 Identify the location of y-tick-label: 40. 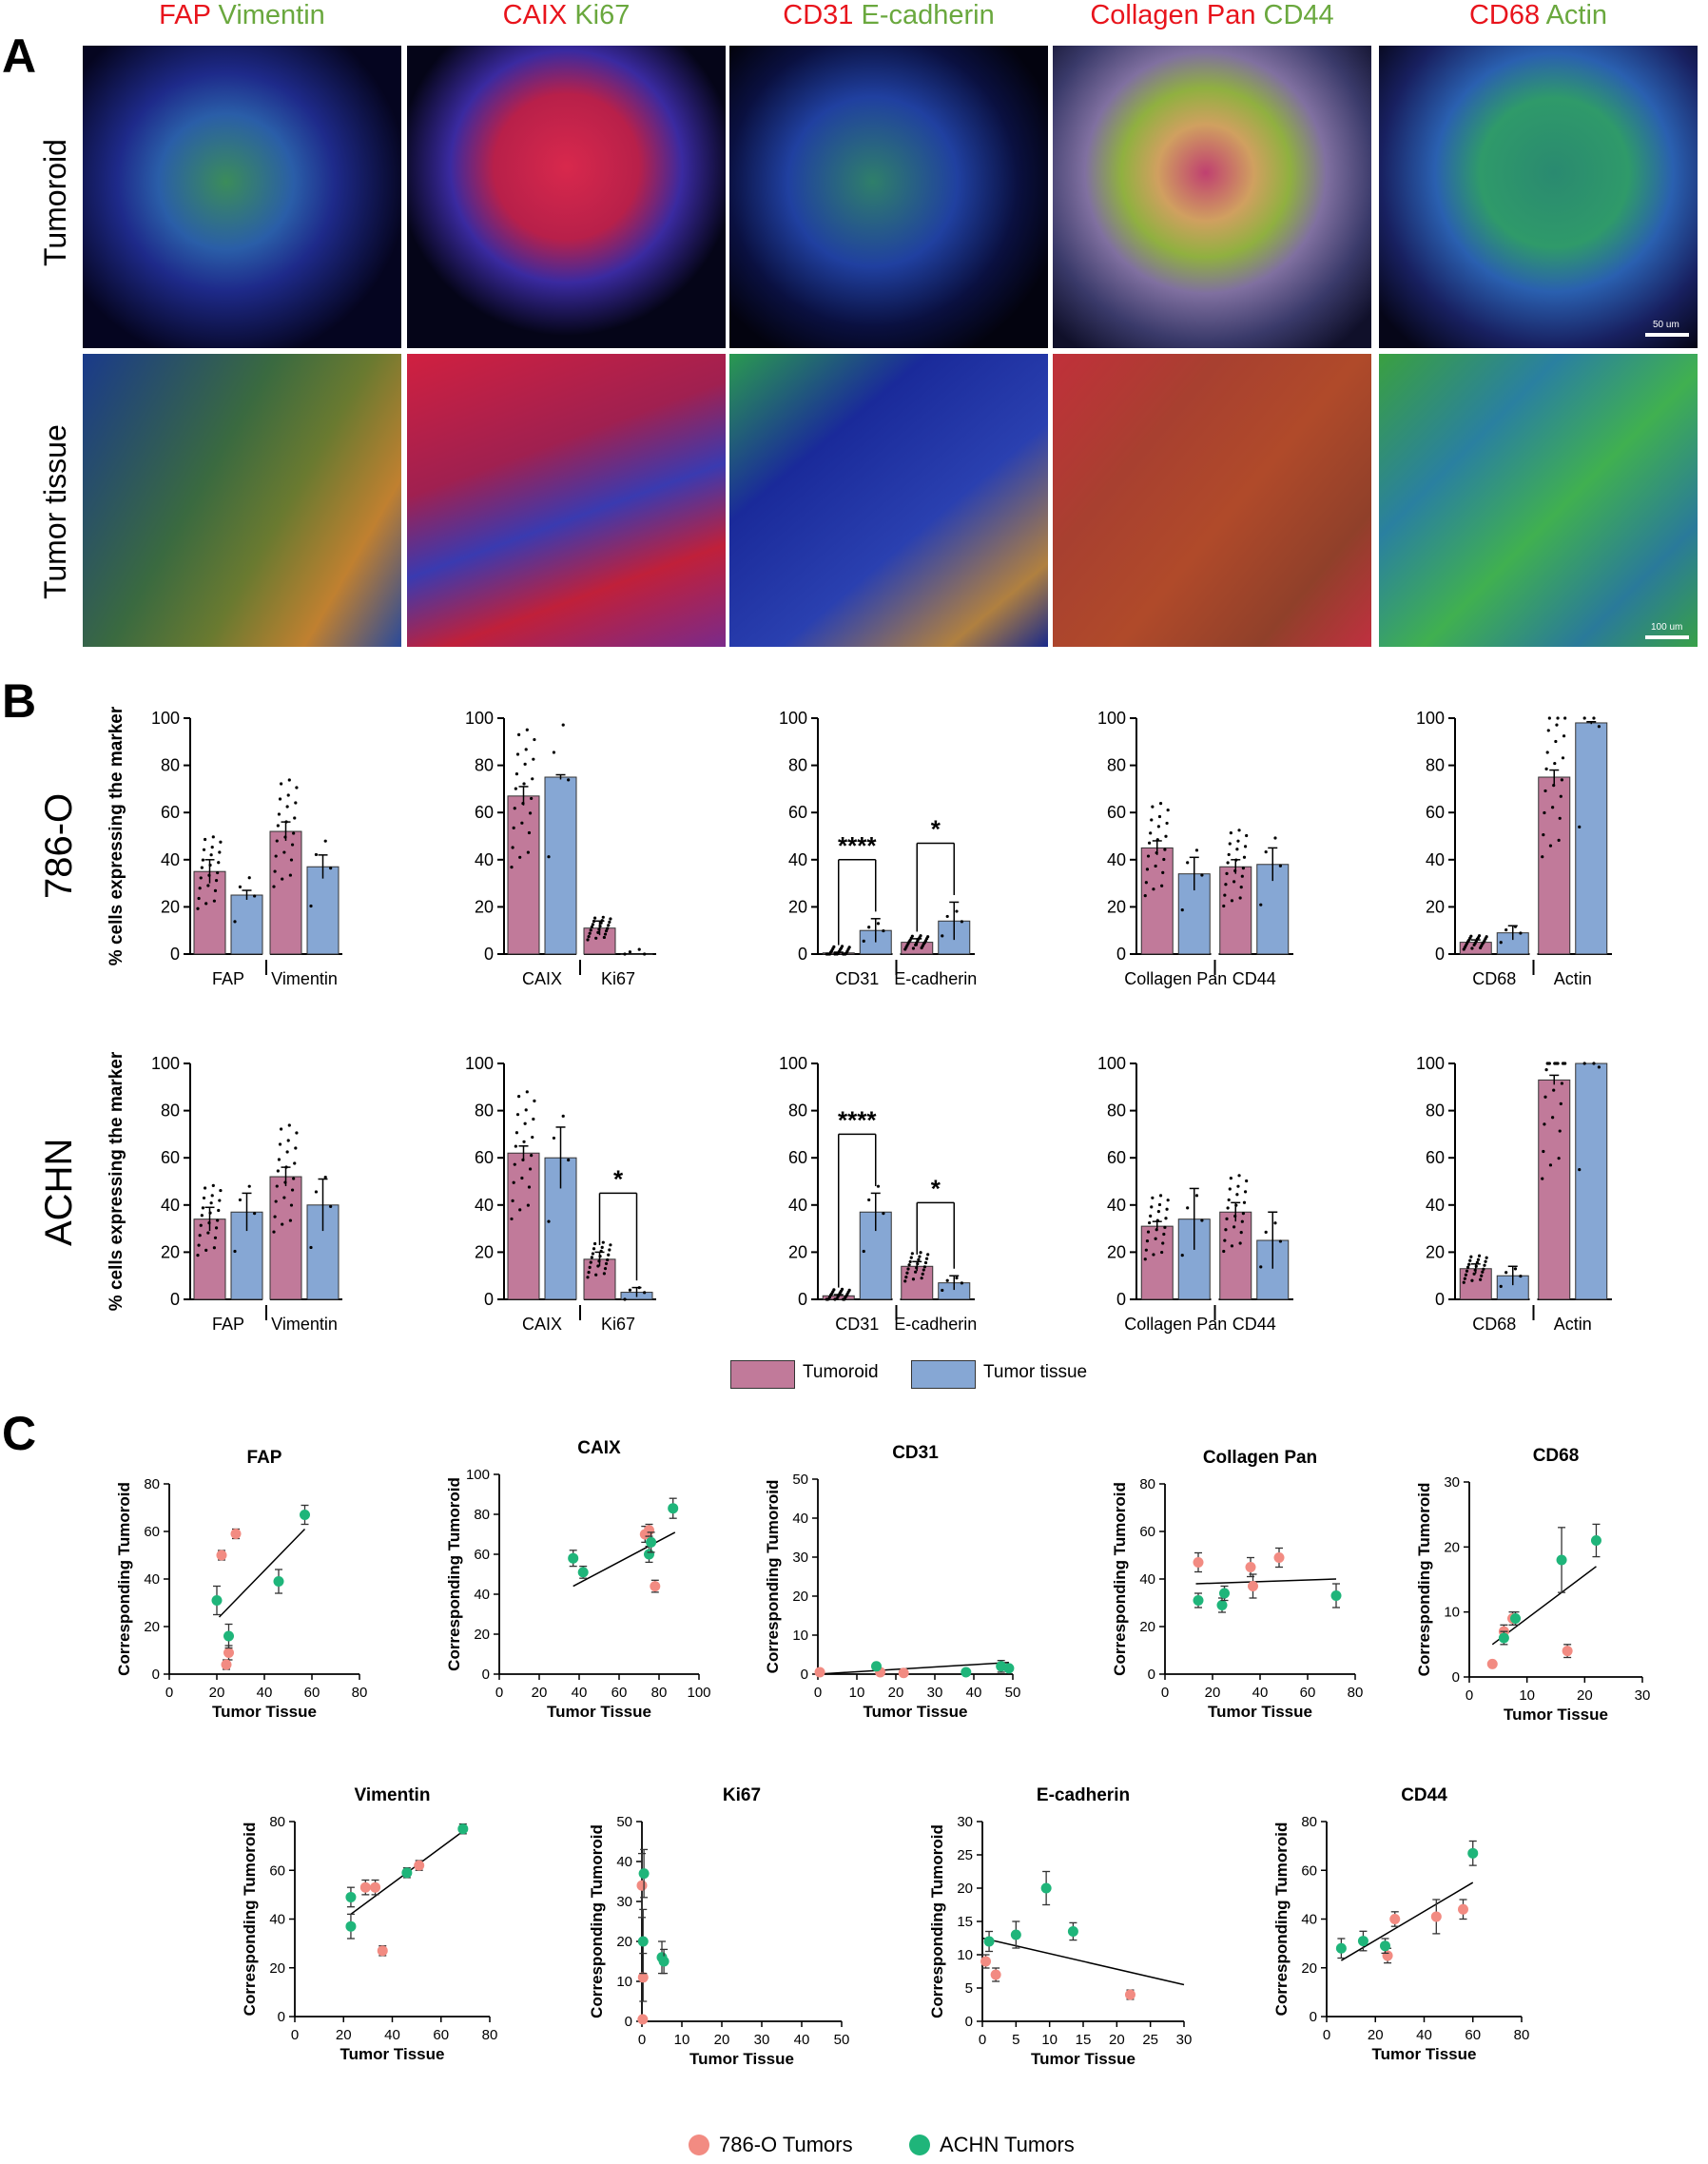
(1117, 859).